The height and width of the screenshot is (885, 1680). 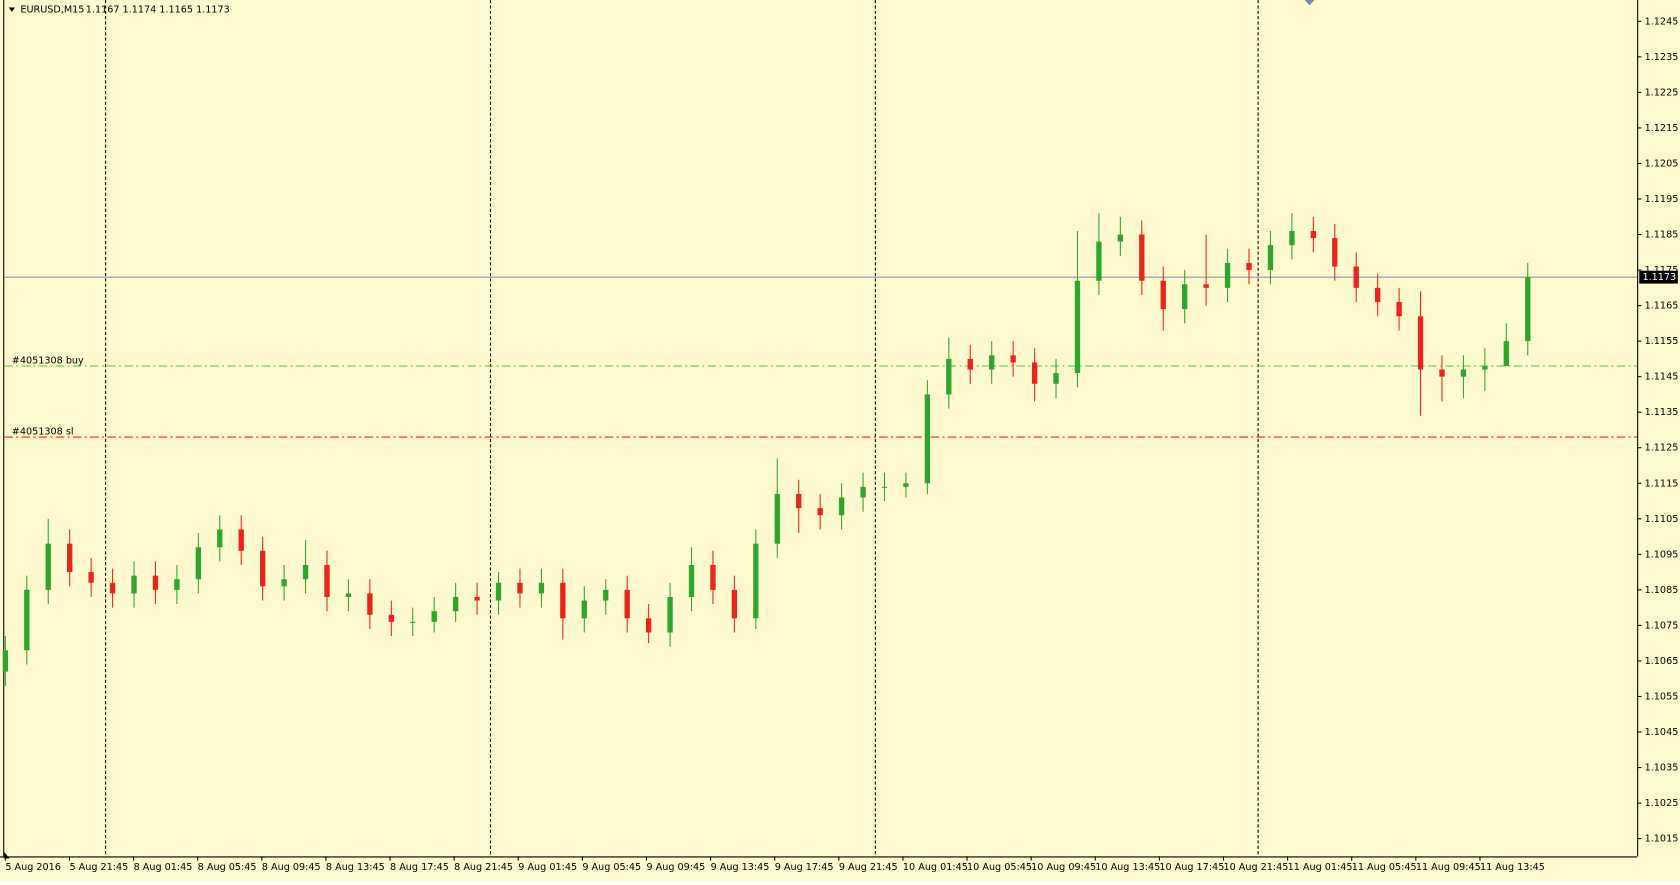 What do you see at coordinates (163, 867) in the screenshot?
I see `x-tick-label: 8 Aug 01:45` at bounding box center [163, 867].